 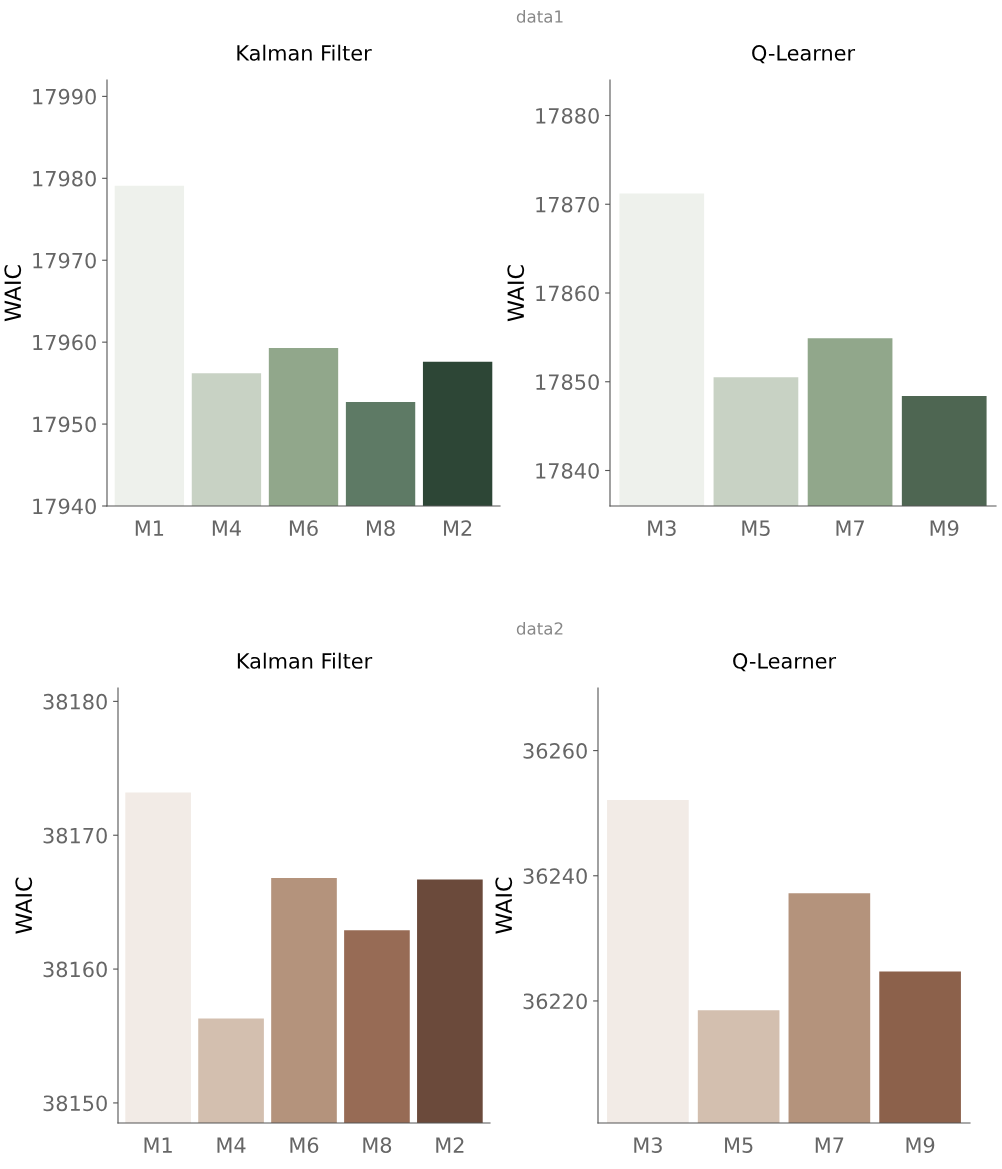 I want to click on y-tick-label: 36260, so click(x=555, y=751).